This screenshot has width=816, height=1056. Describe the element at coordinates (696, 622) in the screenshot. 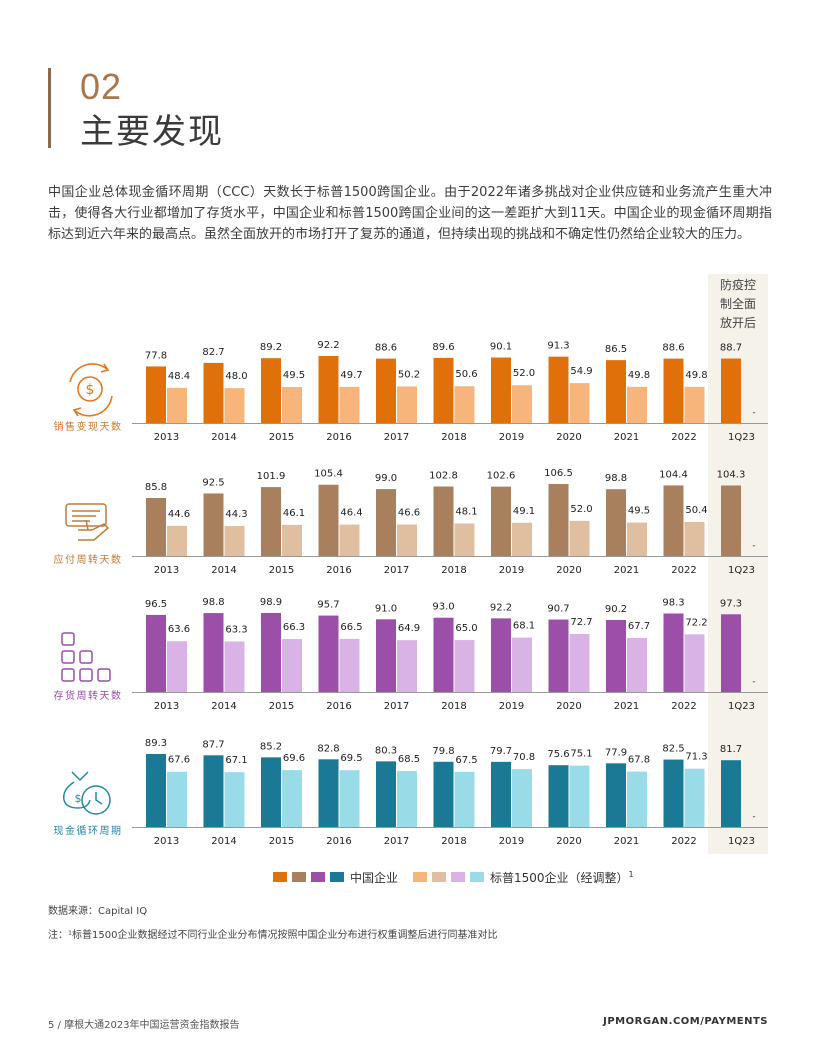

I see `label-sp-2022: 72.2` at that location.